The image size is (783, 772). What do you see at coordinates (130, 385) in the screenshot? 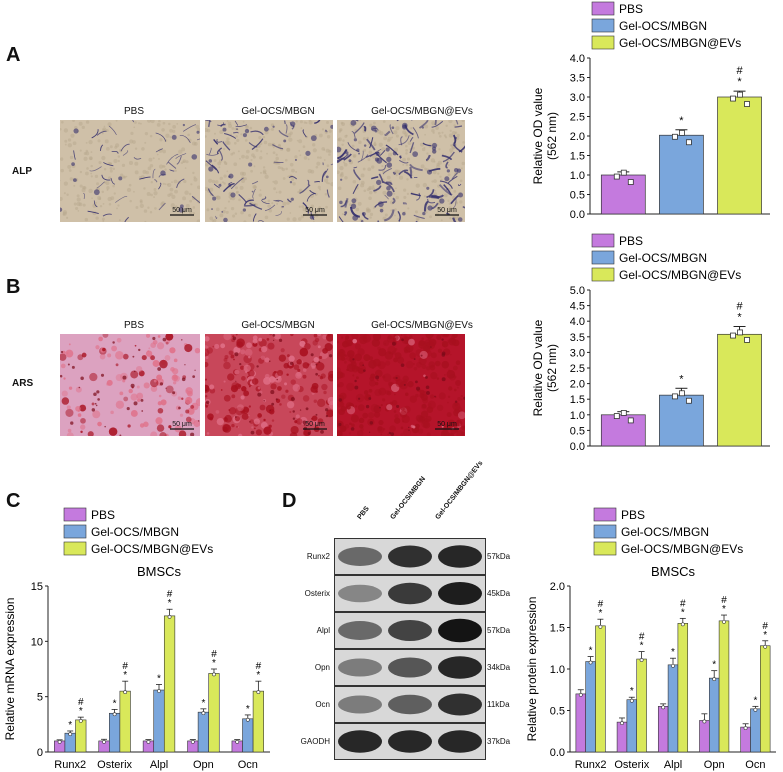
I see `micrograph-ars-pbs: 50 μm` at bounding box center [130, 385].